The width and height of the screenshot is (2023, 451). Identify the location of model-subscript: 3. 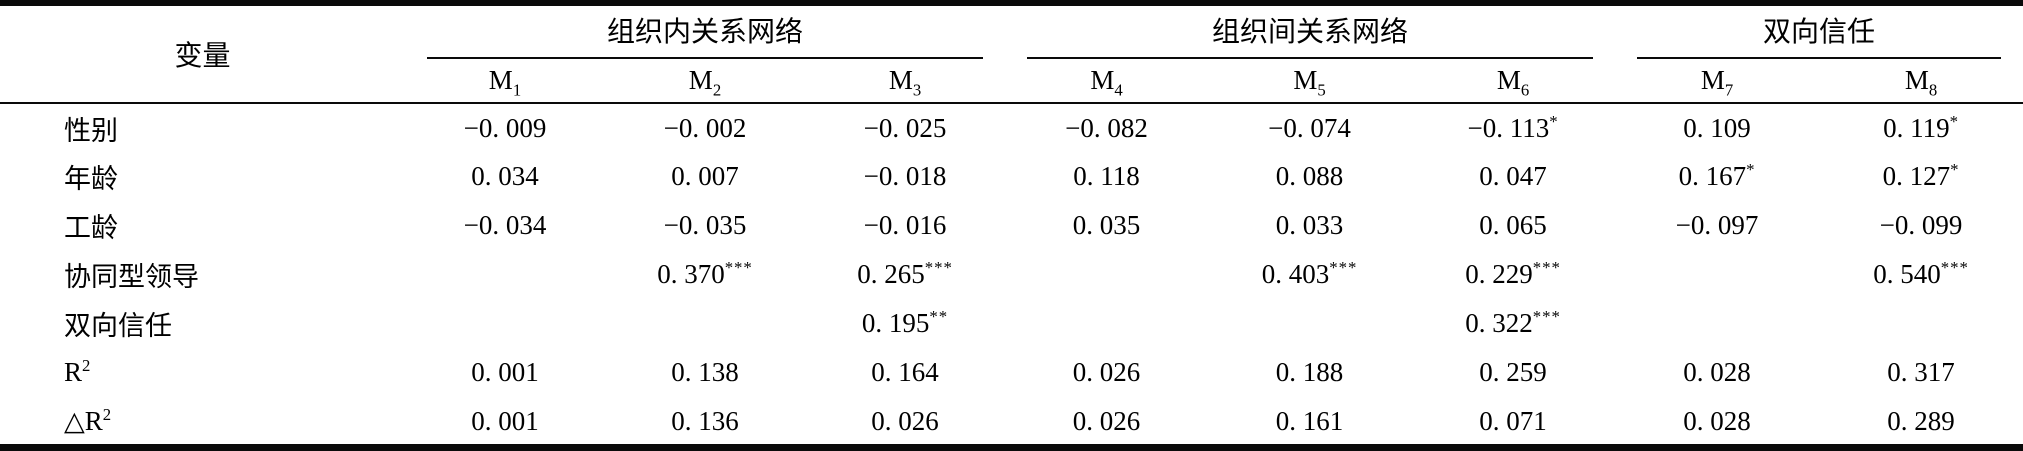
(917, 90).